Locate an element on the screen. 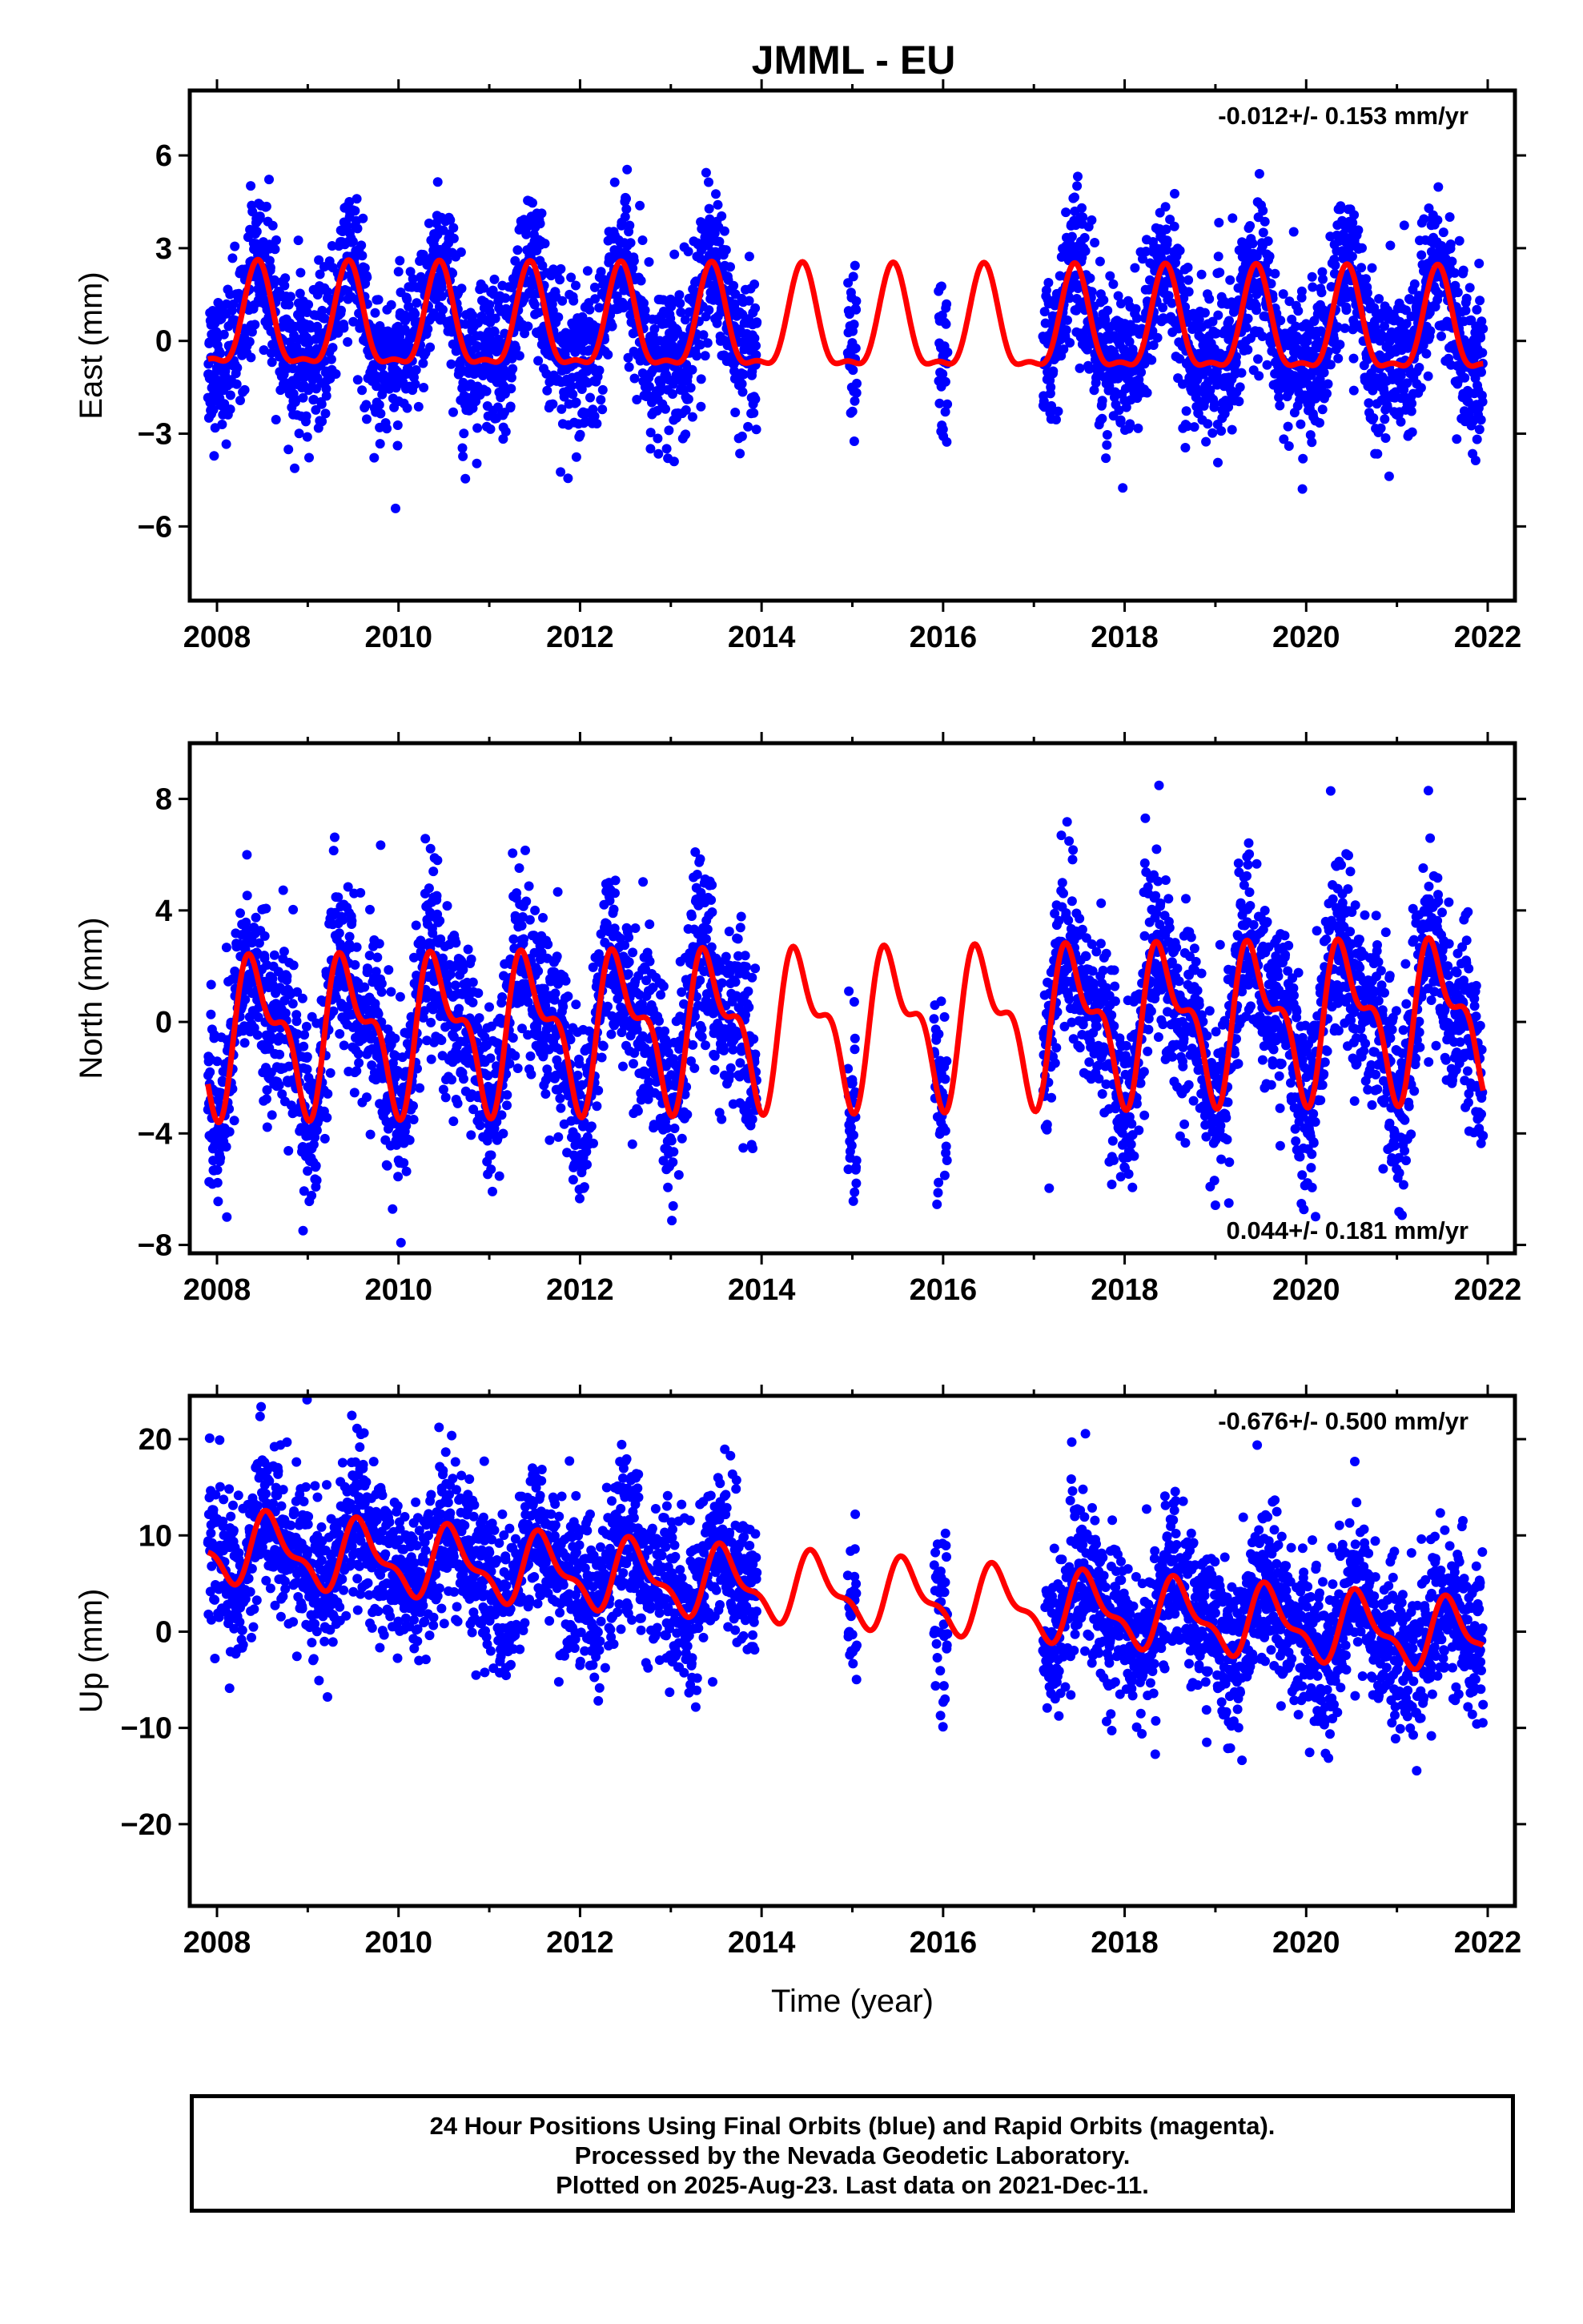 Image resolution: width=1583 pixels, height=2324 pixels. x-tick-label: 2010 is located at coordinates (398, 637).